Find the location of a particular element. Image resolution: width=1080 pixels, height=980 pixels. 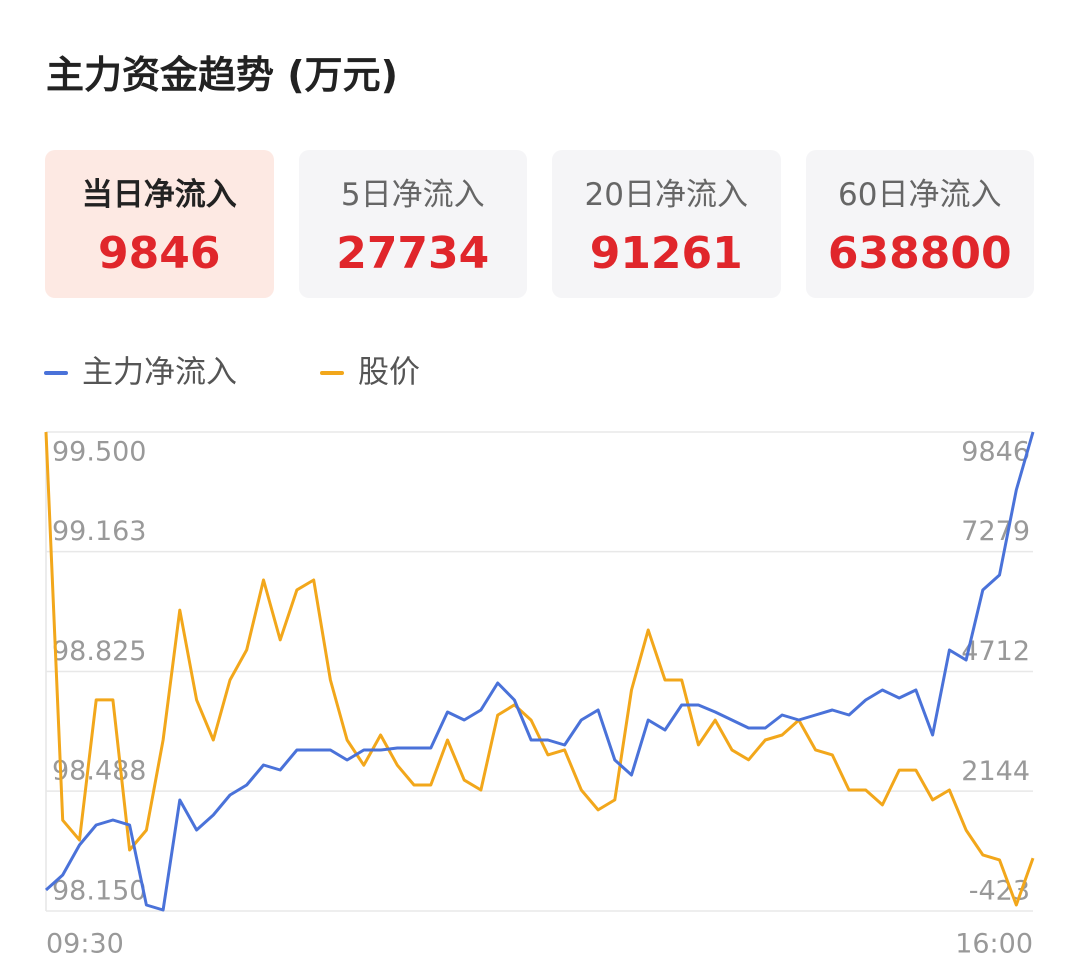

y-tick-label: 99.500 is located at coordinates (99, 452).